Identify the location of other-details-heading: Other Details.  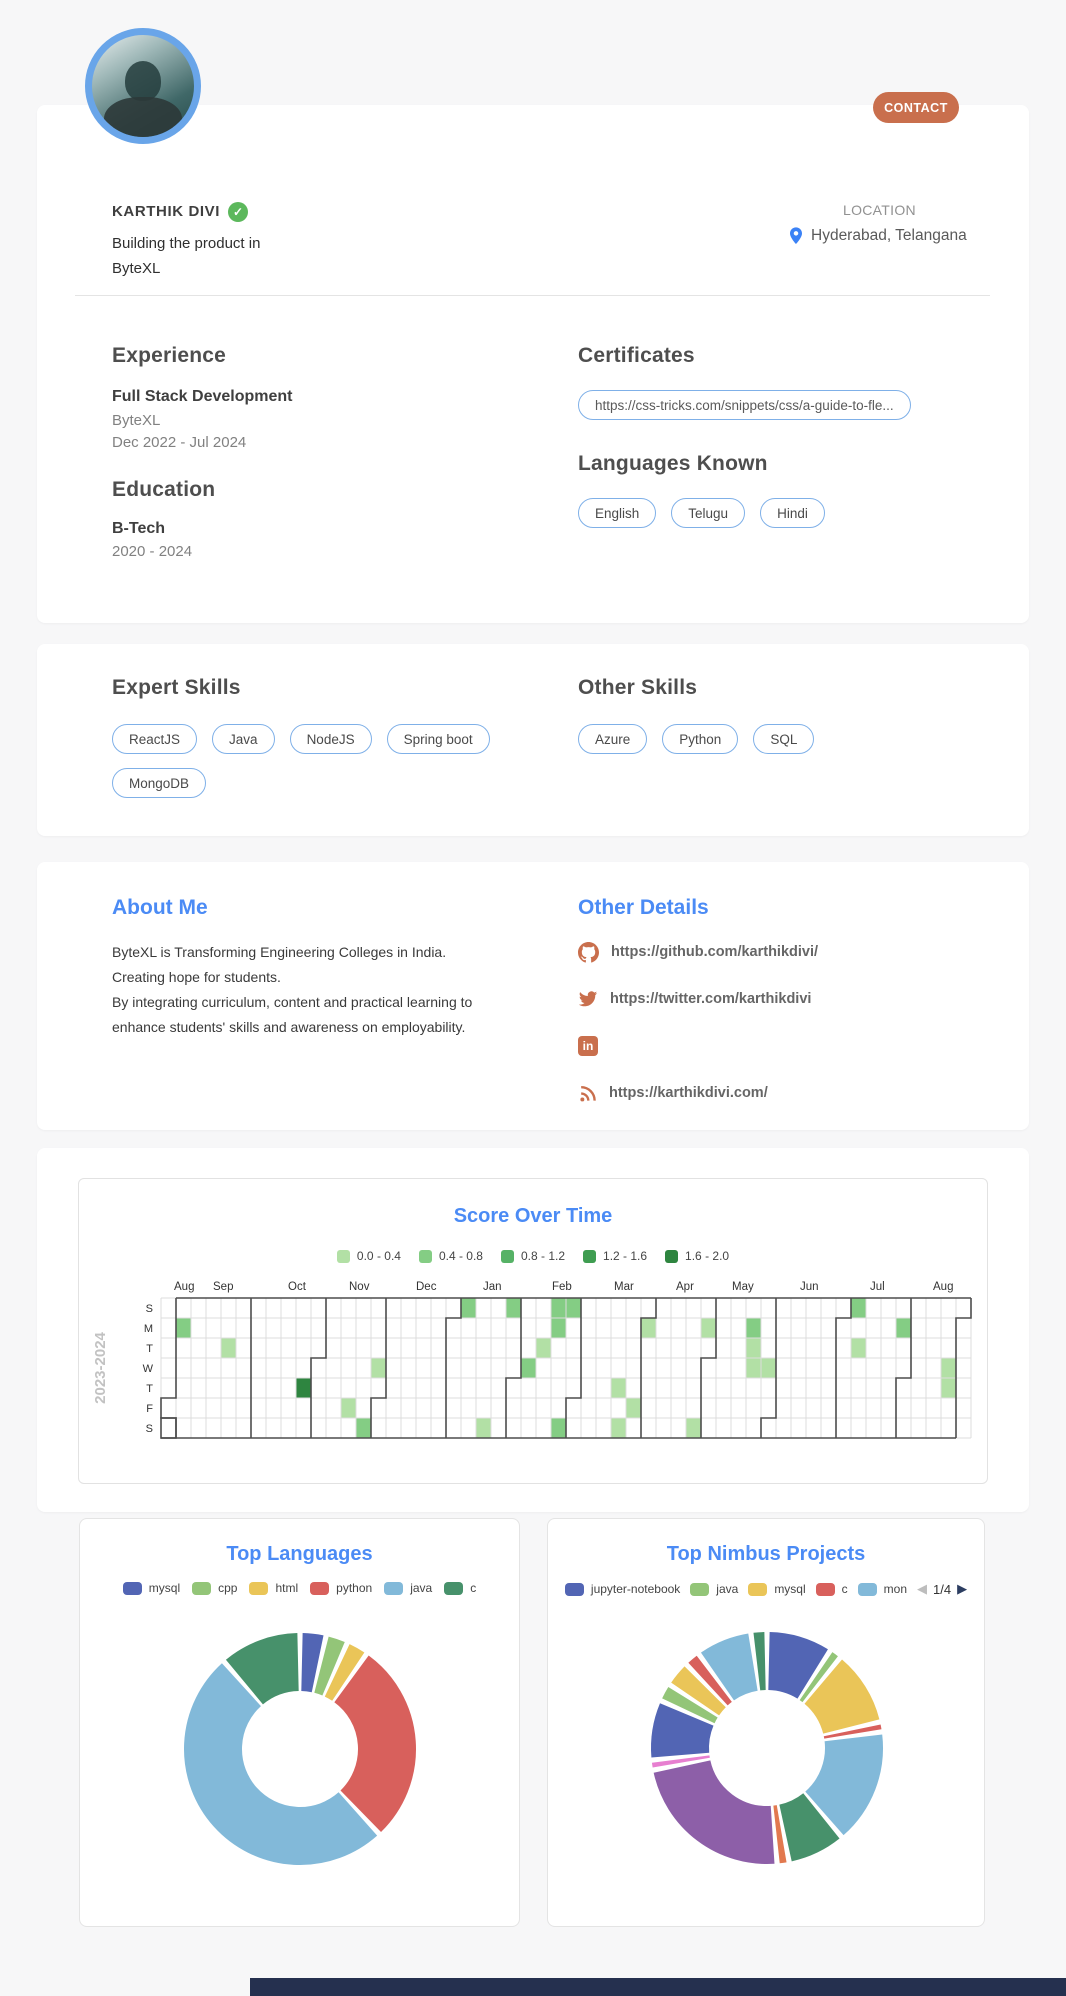
(643, 907).